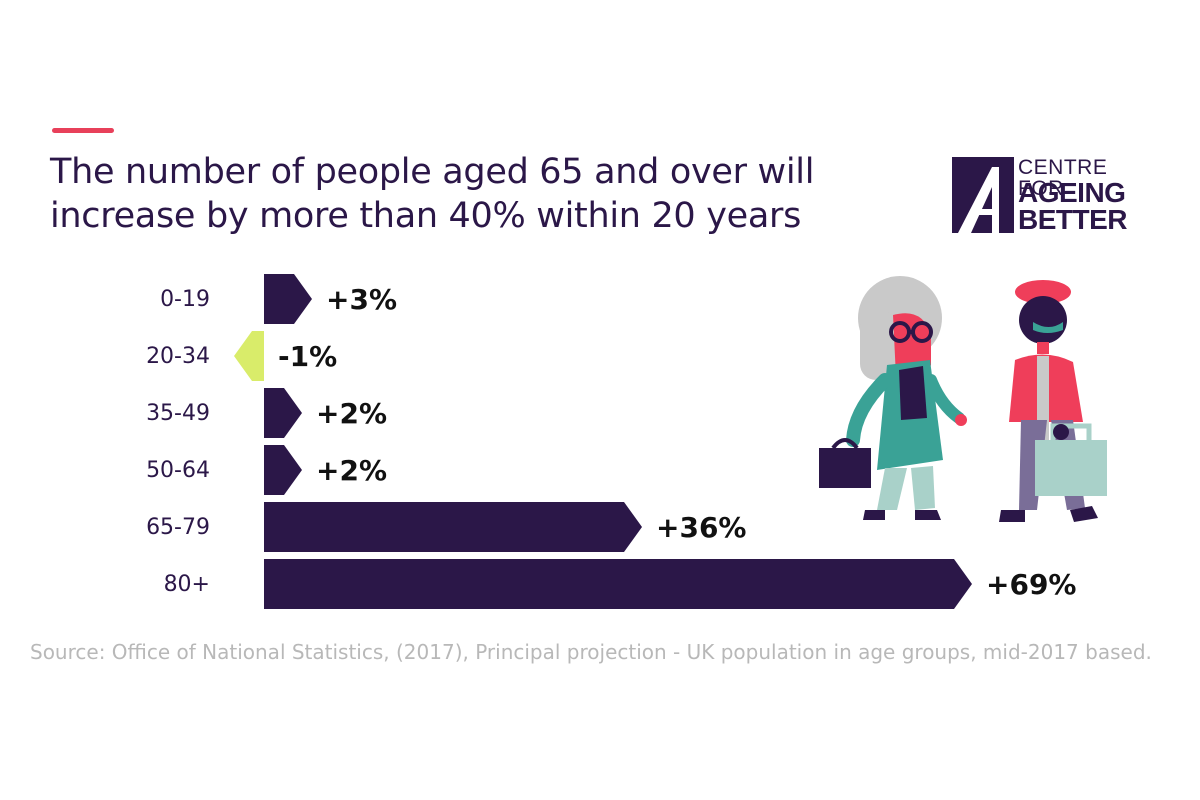 The image size is (1200, 800). What do you see at coordinates (178, 413) in the screenshot?
I see `category-label: 35-49` at bounding box center [178, 413].